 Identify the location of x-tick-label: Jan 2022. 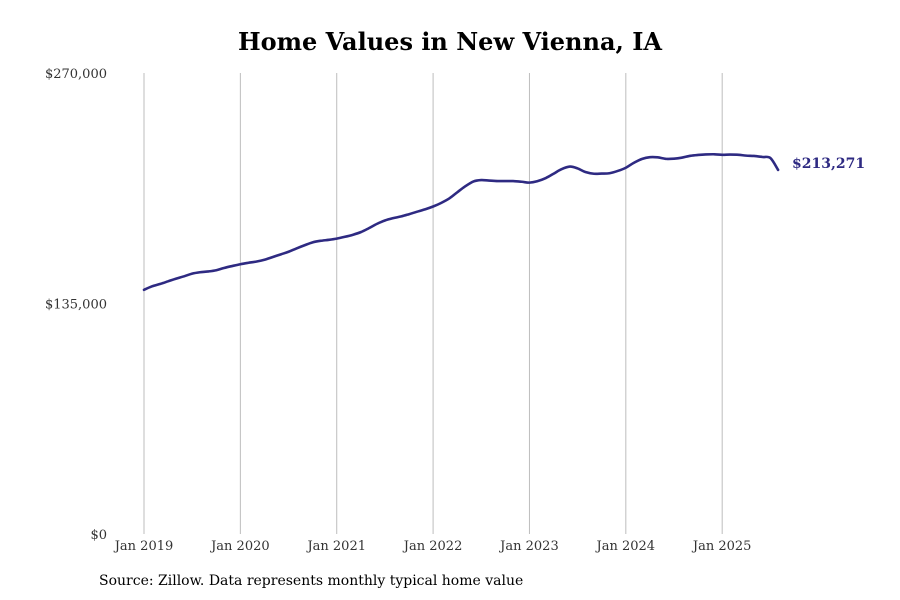
(432, 546).